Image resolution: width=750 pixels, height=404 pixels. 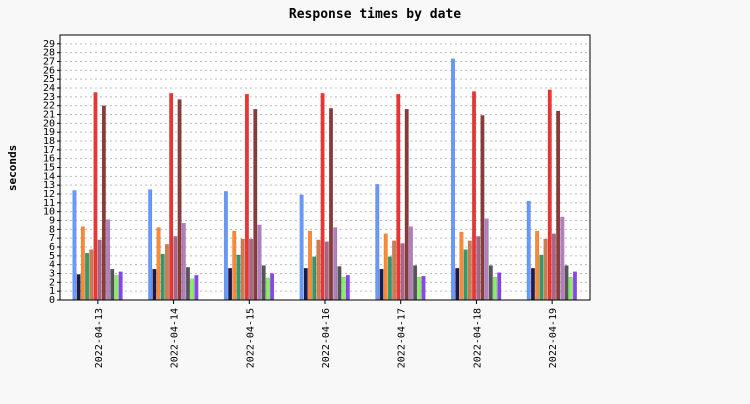 I want to click on y-tick-label: 6, so click(x=52, y=247).